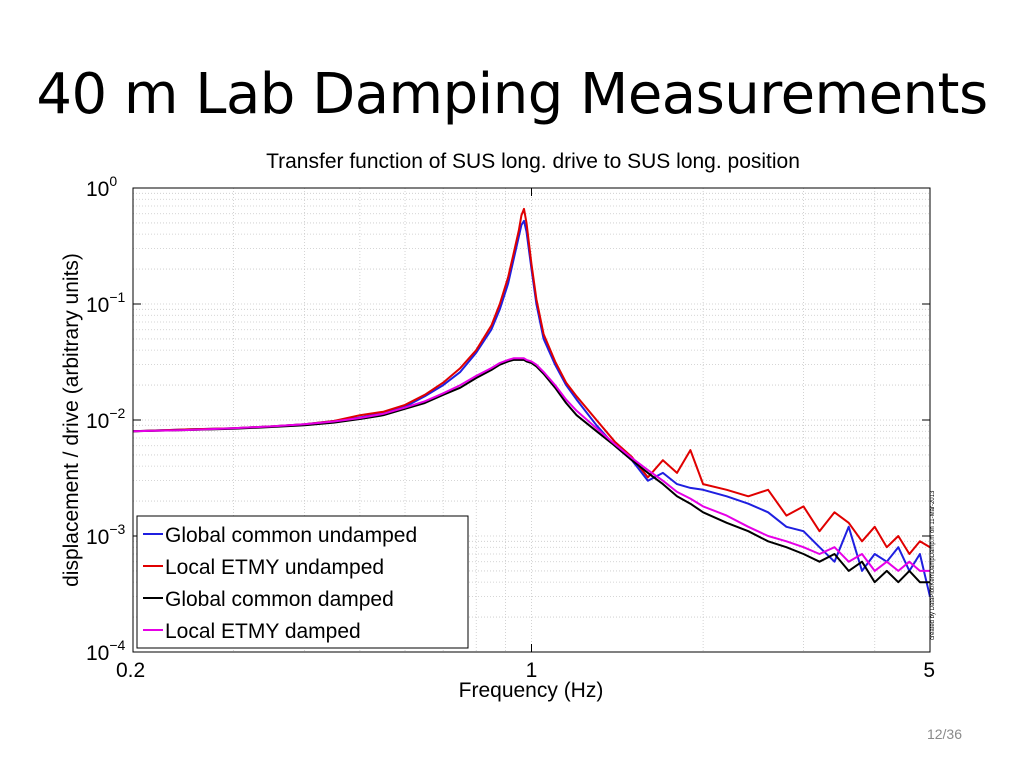 This screenshot has width=1024, height=768. I want to click on legend-label: Local ETMY undamped, so click(274, 567).